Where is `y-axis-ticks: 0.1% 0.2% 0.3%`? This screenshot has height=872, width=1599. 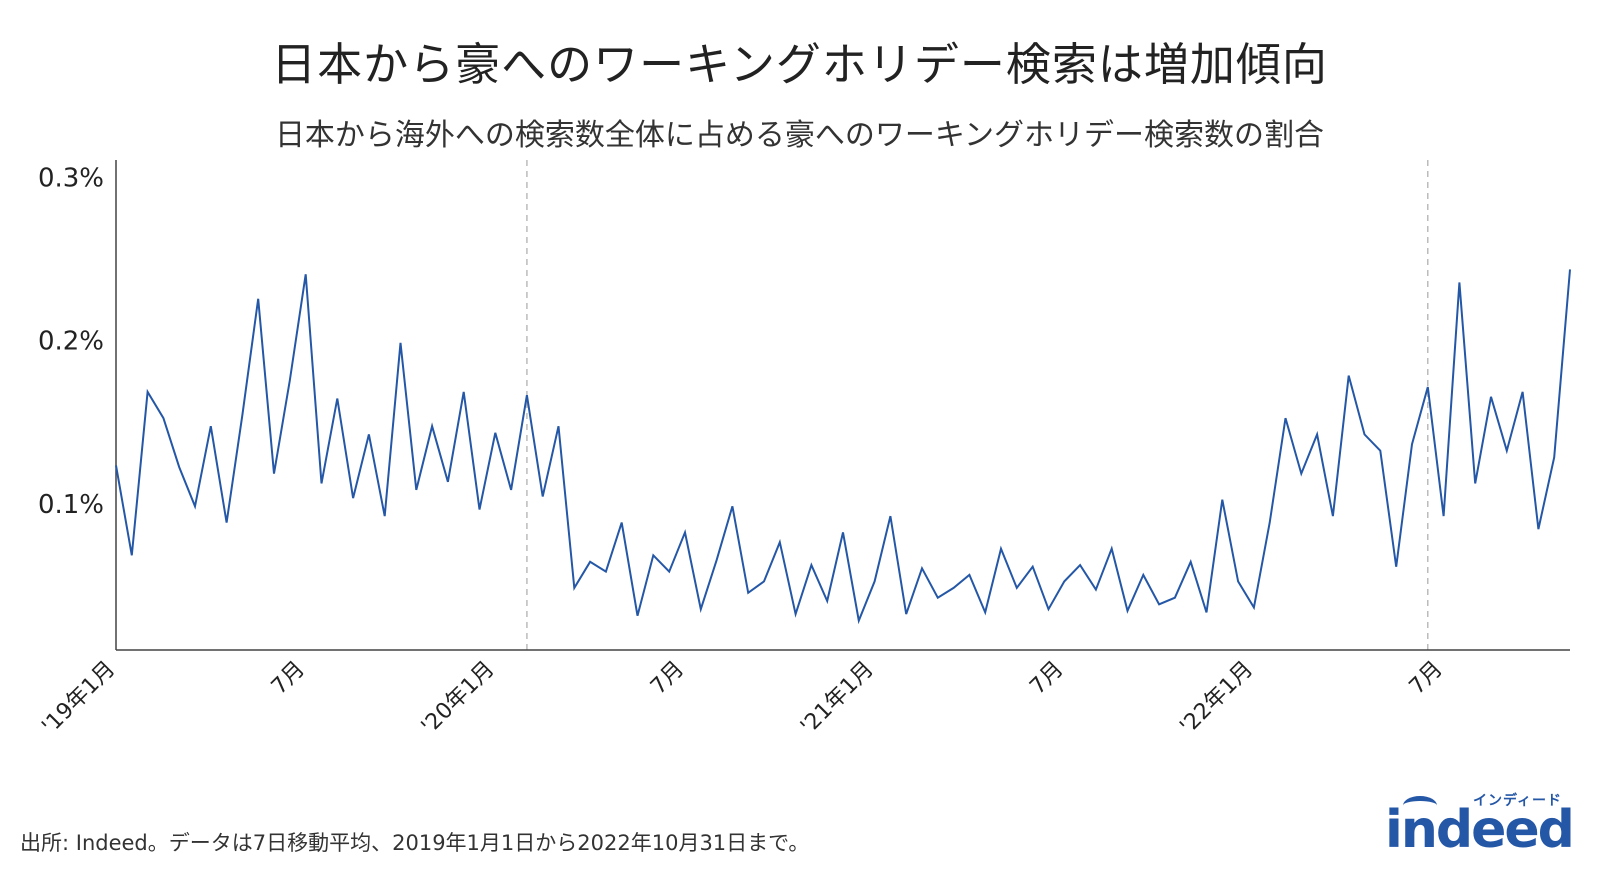
y-axis-ticks: 0.1% 0.2% 0.3% is located at coordinates (71, 341).